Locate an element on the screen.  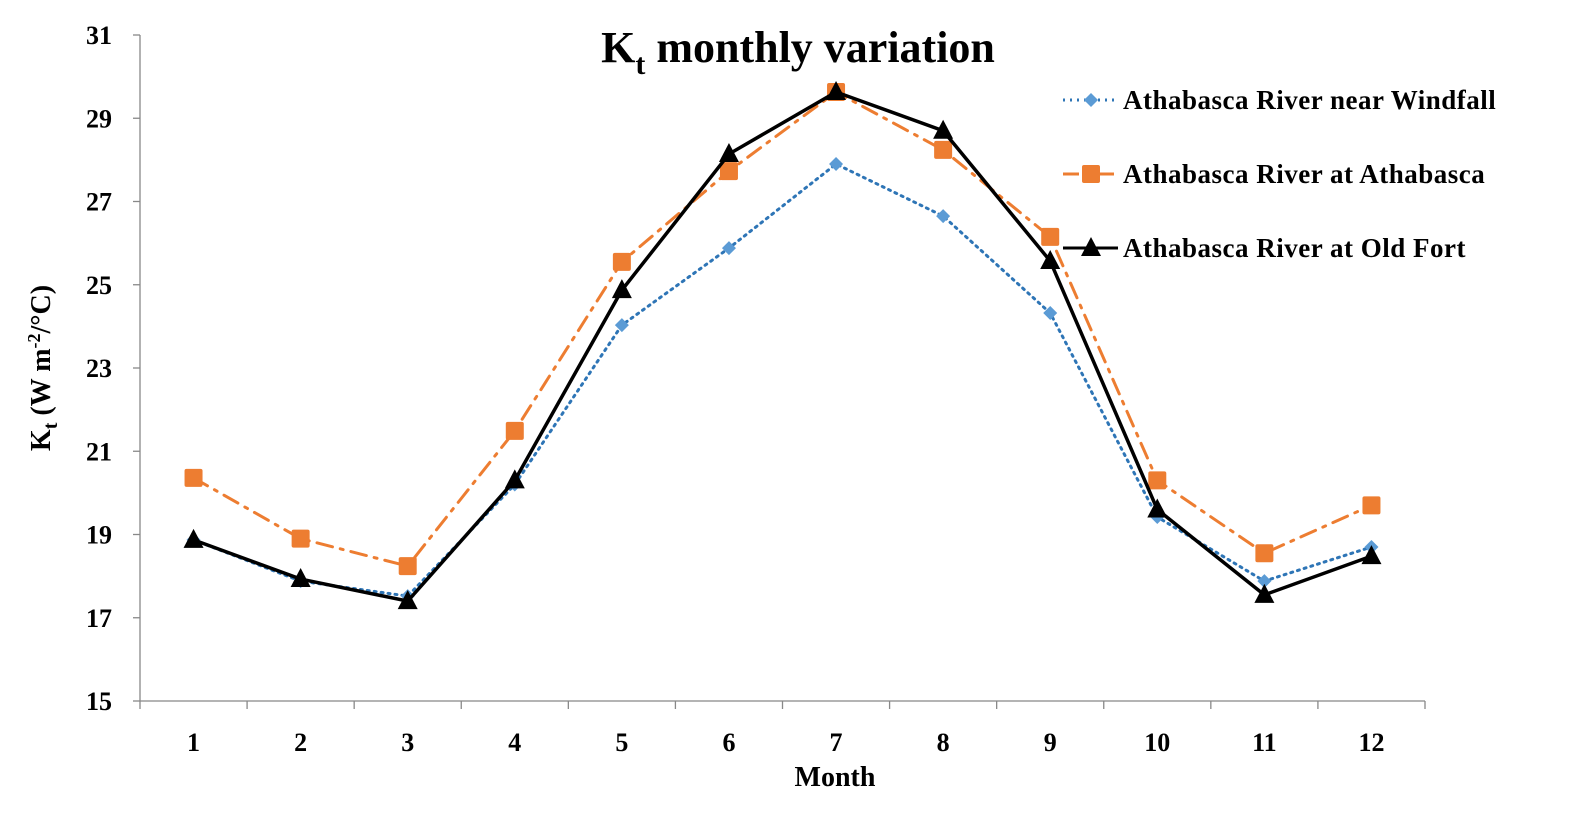
y-tick-label: 23 is located at coordinates (99, 368).